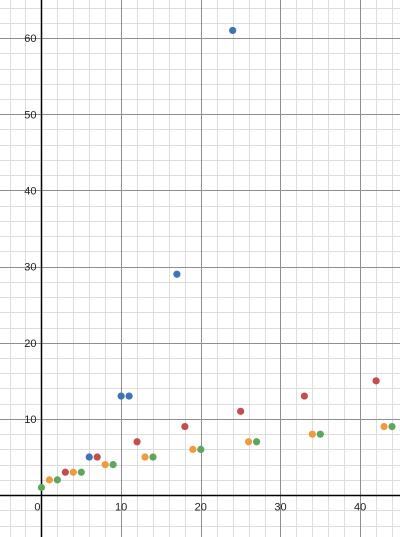  Describe the element at coordinates (360, 508) in the screenshot. I see `x-tick-label: 40` at that location.